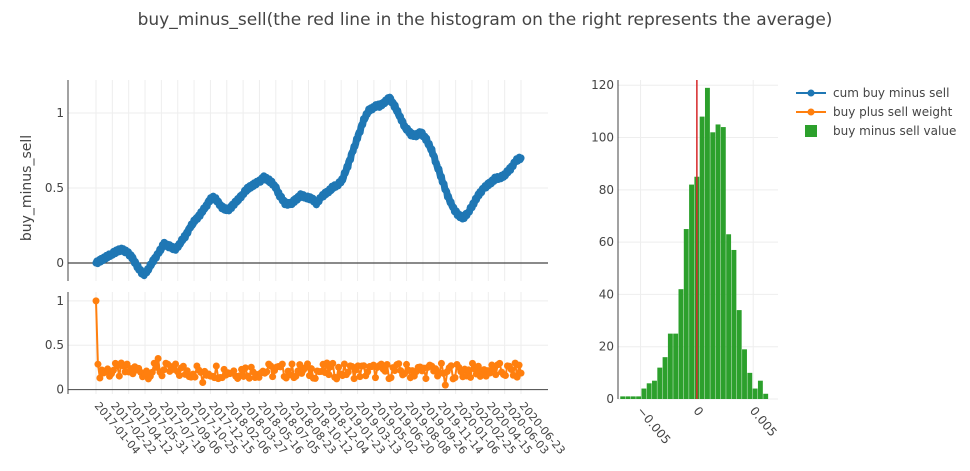 The height and width of the screenshot is (471, 970). I want to click on legend-label: buy minus sell value, so click(894, 131).